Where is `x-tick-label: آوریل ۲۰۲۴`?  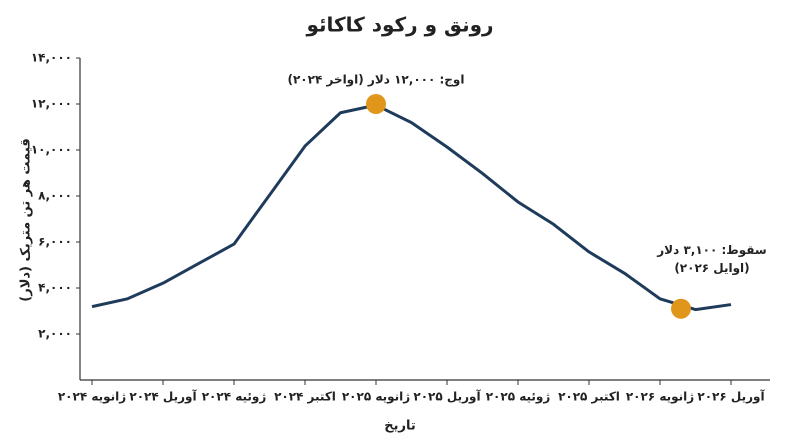 x-tick-label: آوریل ۲۰۲۴ is located at coordinates (163, 397).